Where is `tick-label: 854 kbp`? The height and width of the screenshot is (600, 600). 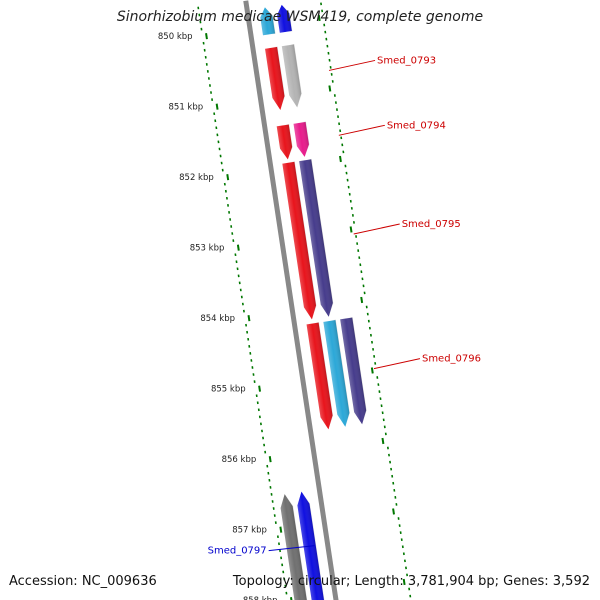 tick-label: 854 kbp is located at coordinates (217, 319).